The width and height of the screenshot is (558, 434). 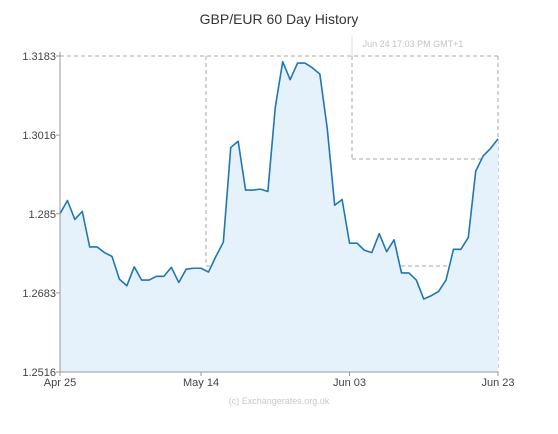 I want to click on x-tick-labels: Apr 25 May 14 Jun 03 Jun 23, so click(x=279, y=383).